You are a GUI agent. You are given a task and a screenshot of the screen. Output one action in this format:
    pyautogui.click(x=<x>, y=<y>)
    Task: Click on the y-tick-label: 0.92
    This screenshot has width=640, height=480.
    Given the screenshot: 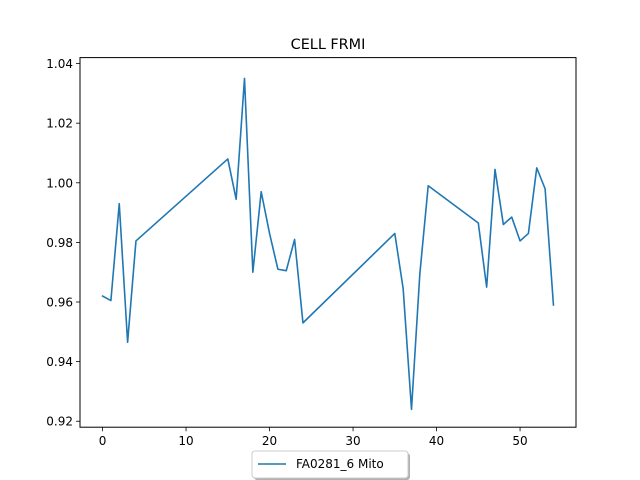 What is the action you would take?
    pyautogui.click(x=59, y=422)
    